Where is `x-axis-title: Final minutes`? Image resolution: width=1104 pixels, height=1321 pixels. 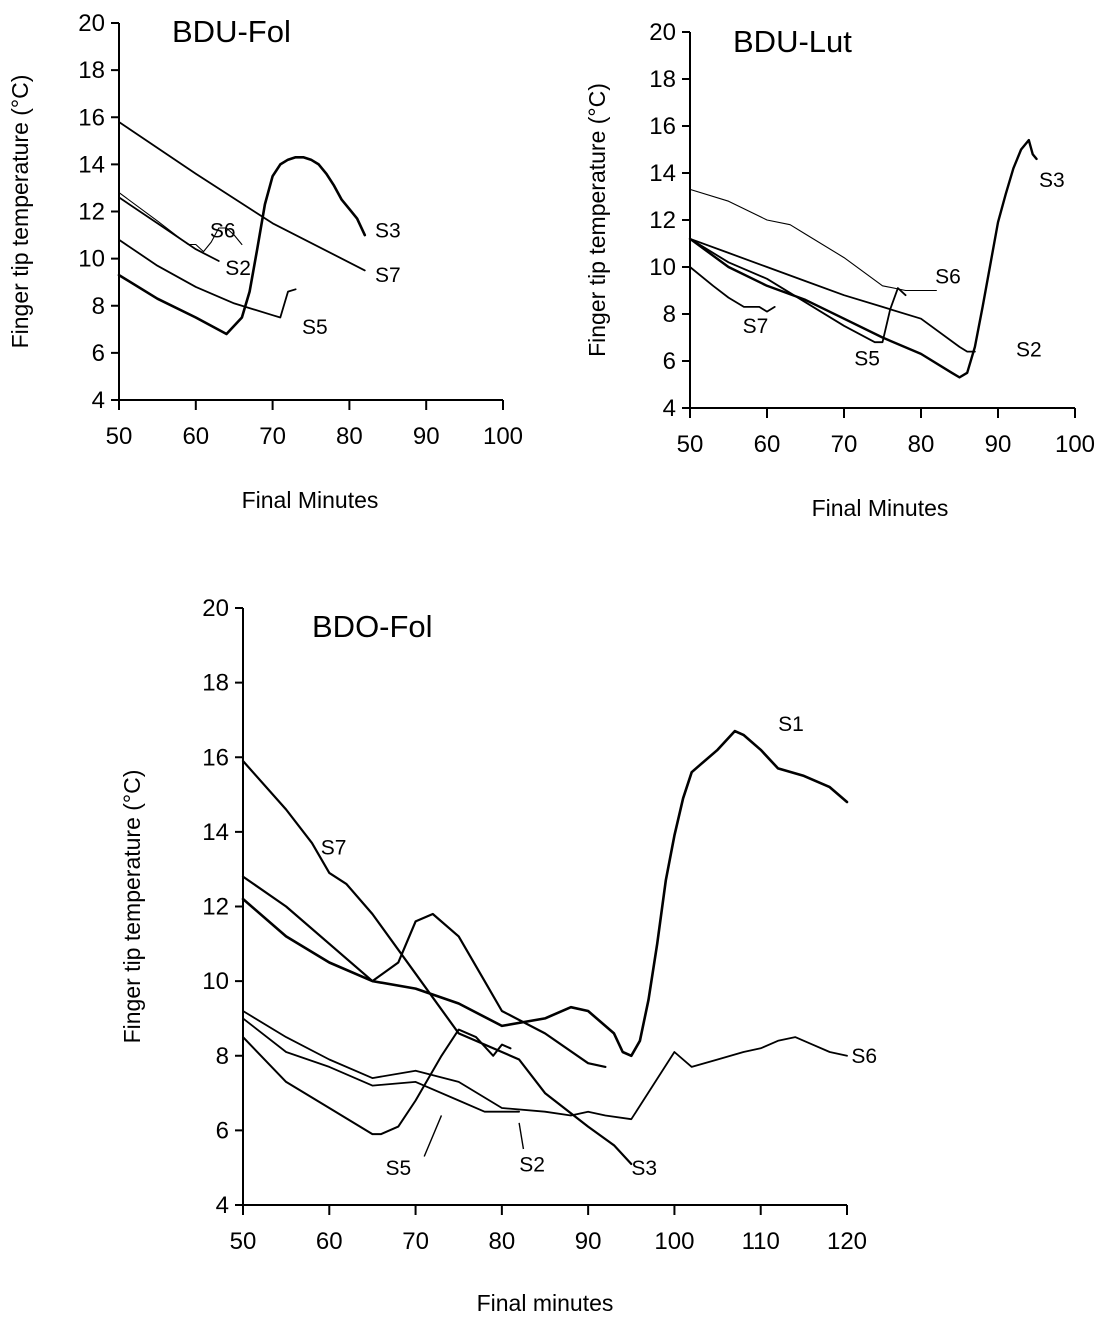 x-axis-title: Final minutes is located at coordinates (545, 1303).